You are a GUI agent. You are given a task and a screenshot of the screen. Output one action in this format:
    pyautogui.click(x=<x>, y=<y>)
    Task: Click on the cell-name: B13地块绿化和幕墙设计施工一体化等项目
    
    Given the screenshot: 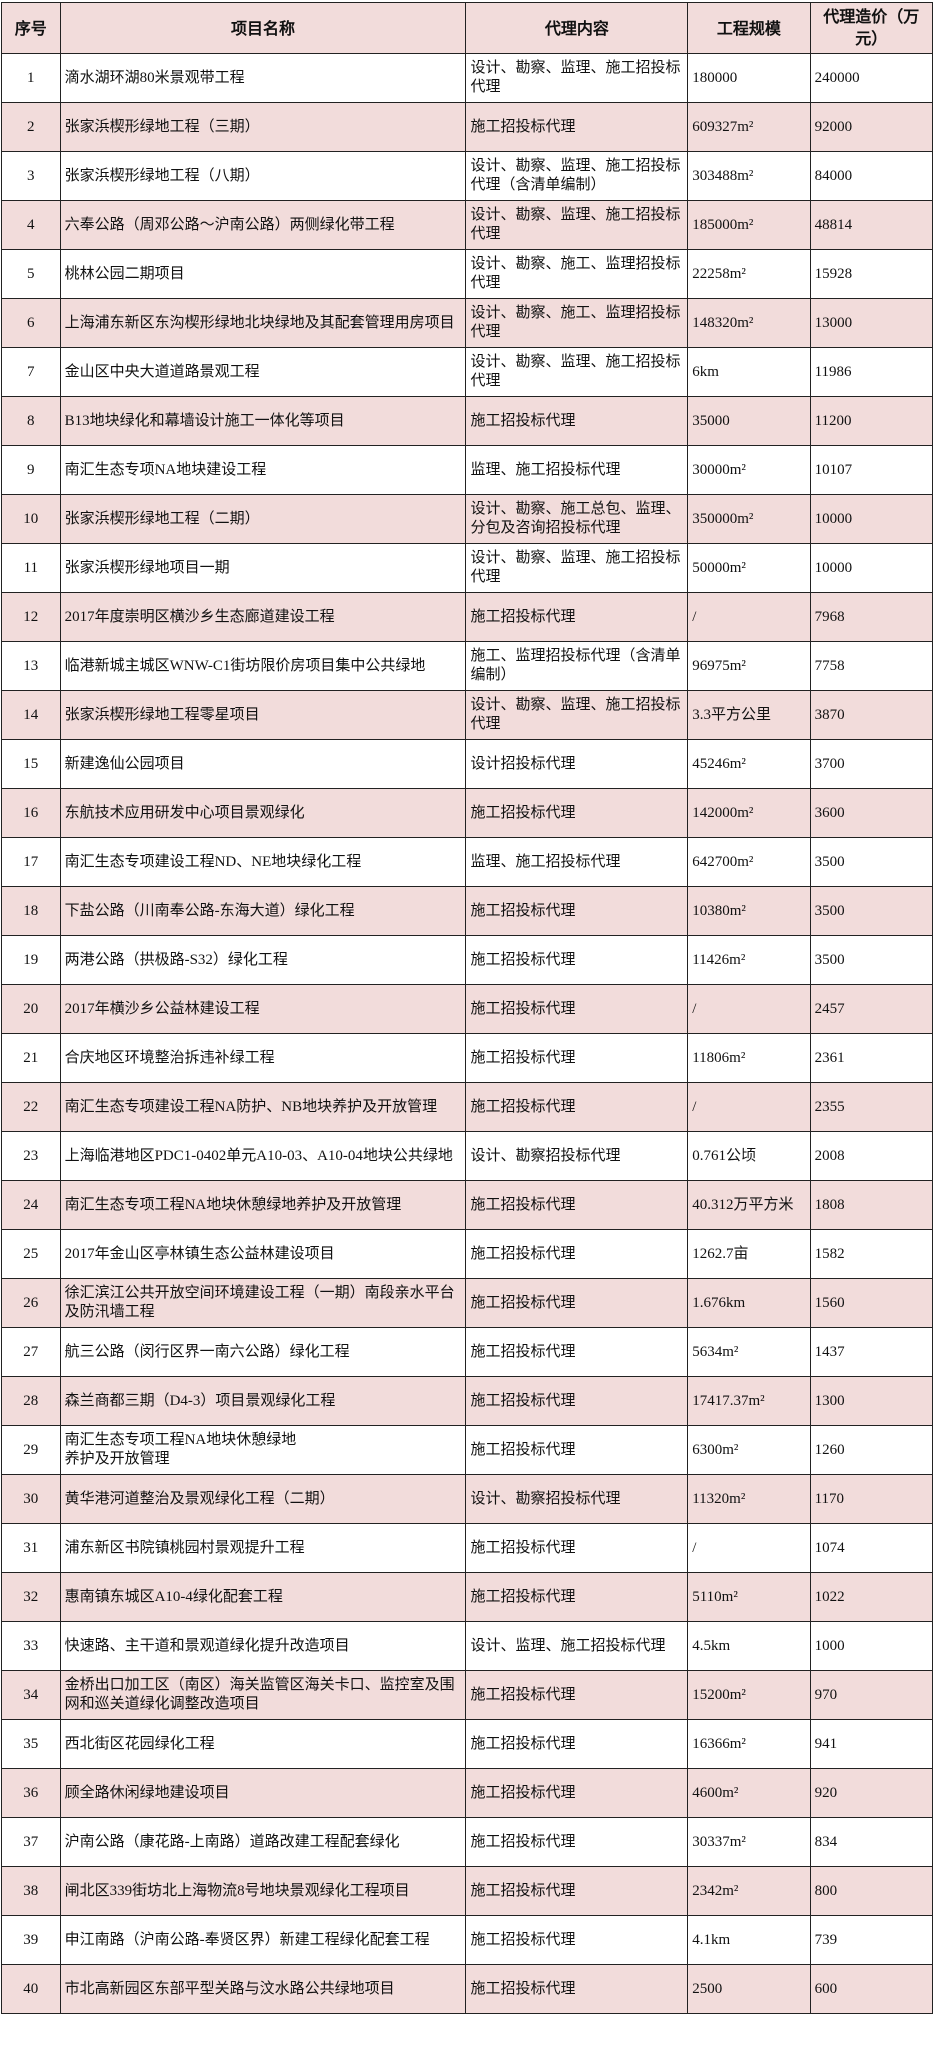 What is the action you would take?
    pyautogui.click(x=263, y=421)
    